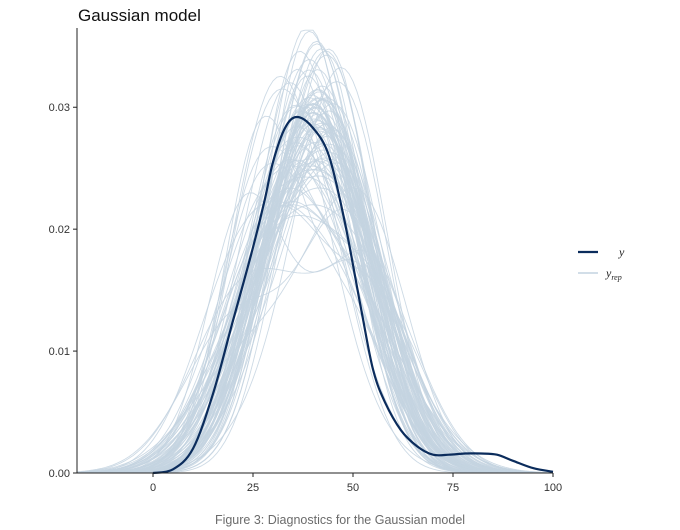 Image resolution: width=680 pixels, height=530 pixels. I want to click on y-tick-label: 0.01, so click(59, 352).